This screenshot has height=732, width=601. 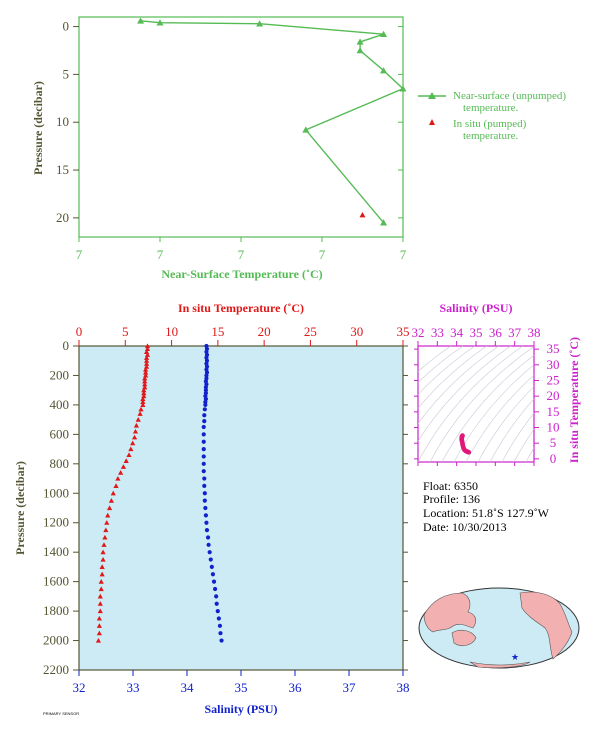 What do you see at coordinates (125, 331) in the screenshot?
I see `profile-temp-tick-label: 5` at bounding box center [125, 331].